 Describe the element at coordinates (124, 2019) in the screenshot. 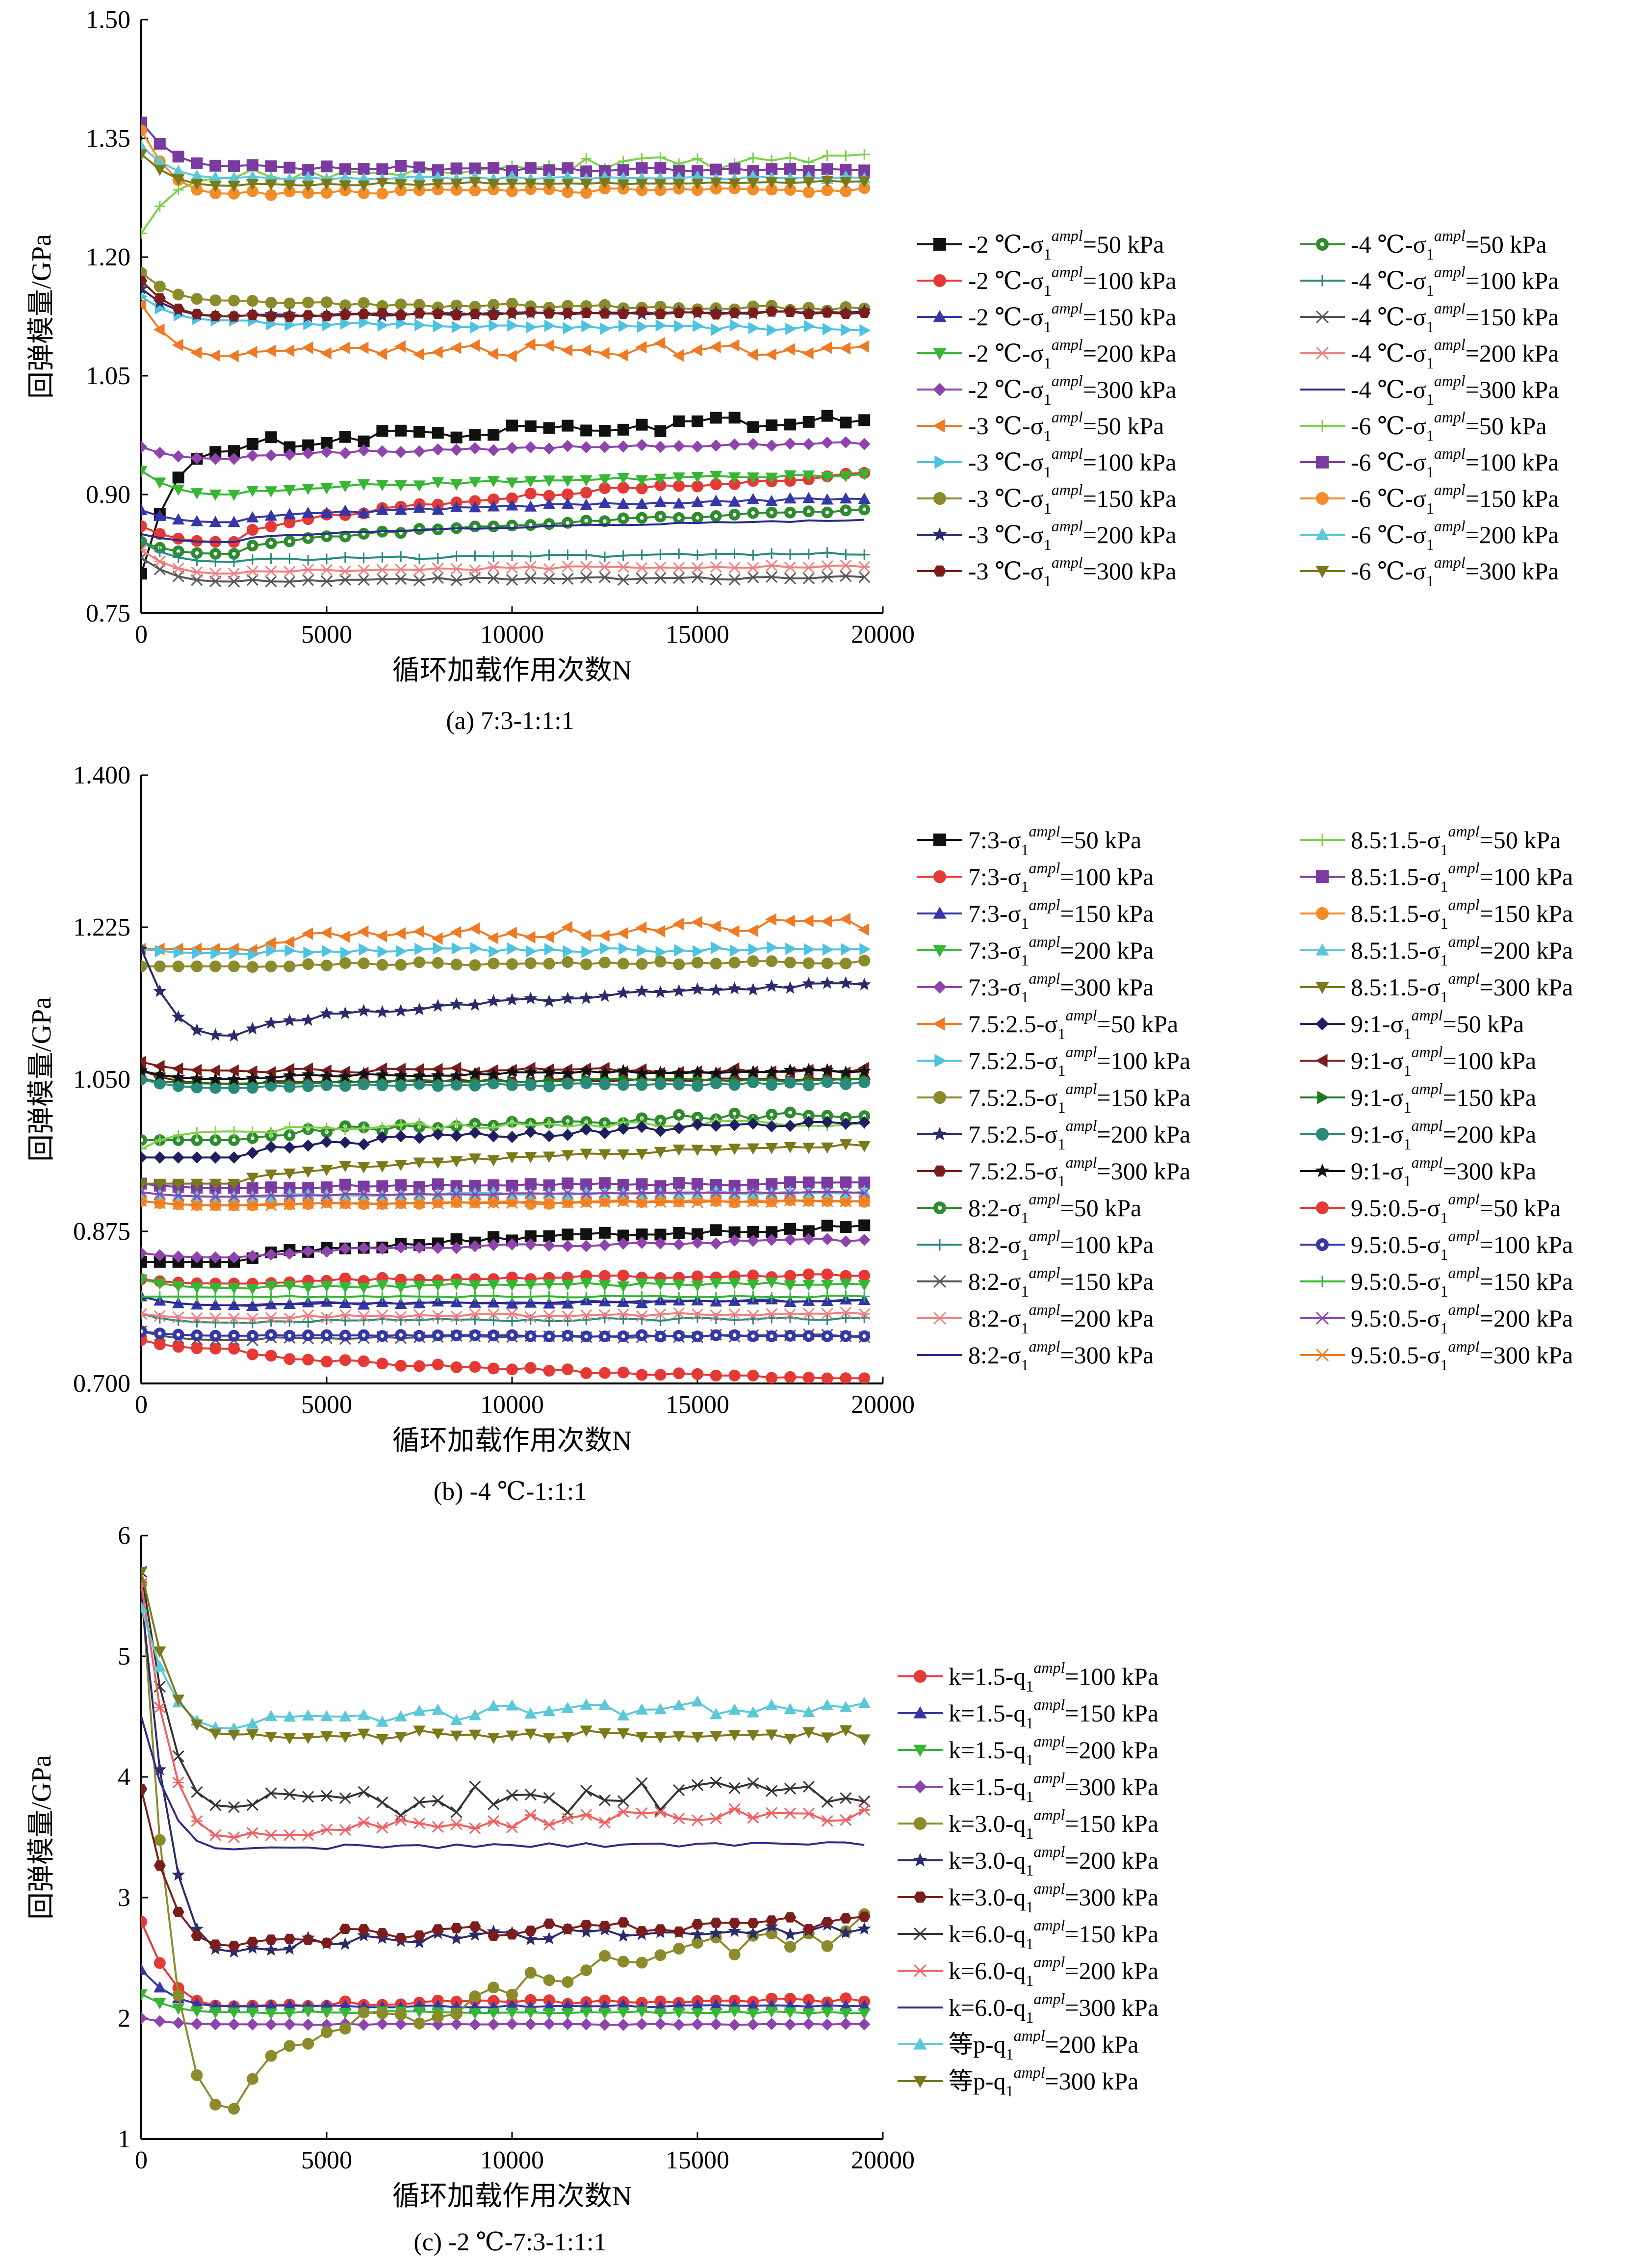

I see `y-tick-label: 2` at that location.